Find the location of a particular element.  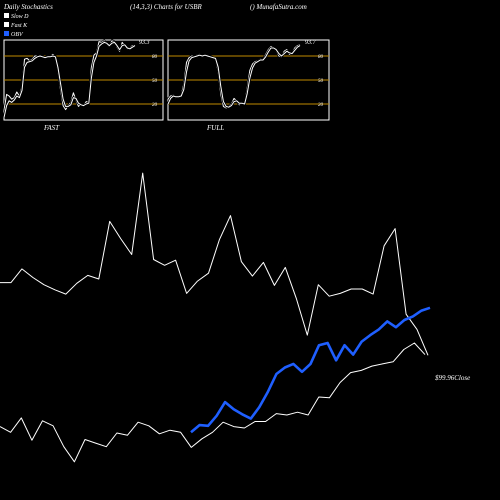

legend: Slow D Fast K OBV is located at coordinates (16, 25).